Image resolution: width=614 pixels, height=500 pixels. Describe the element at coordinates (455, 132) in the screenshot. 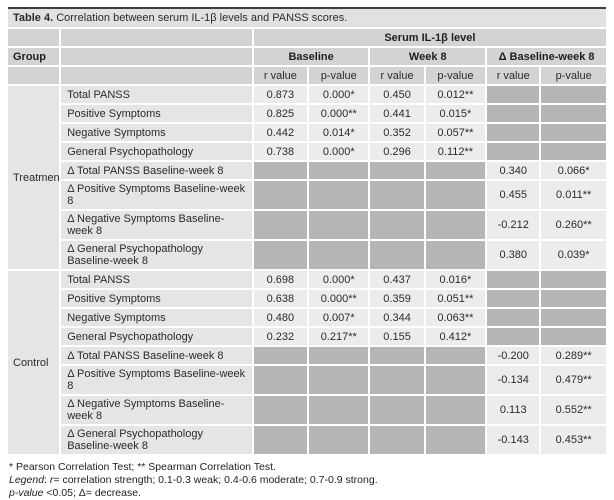

I see `cell-p-week8: 0.057**` at that location.